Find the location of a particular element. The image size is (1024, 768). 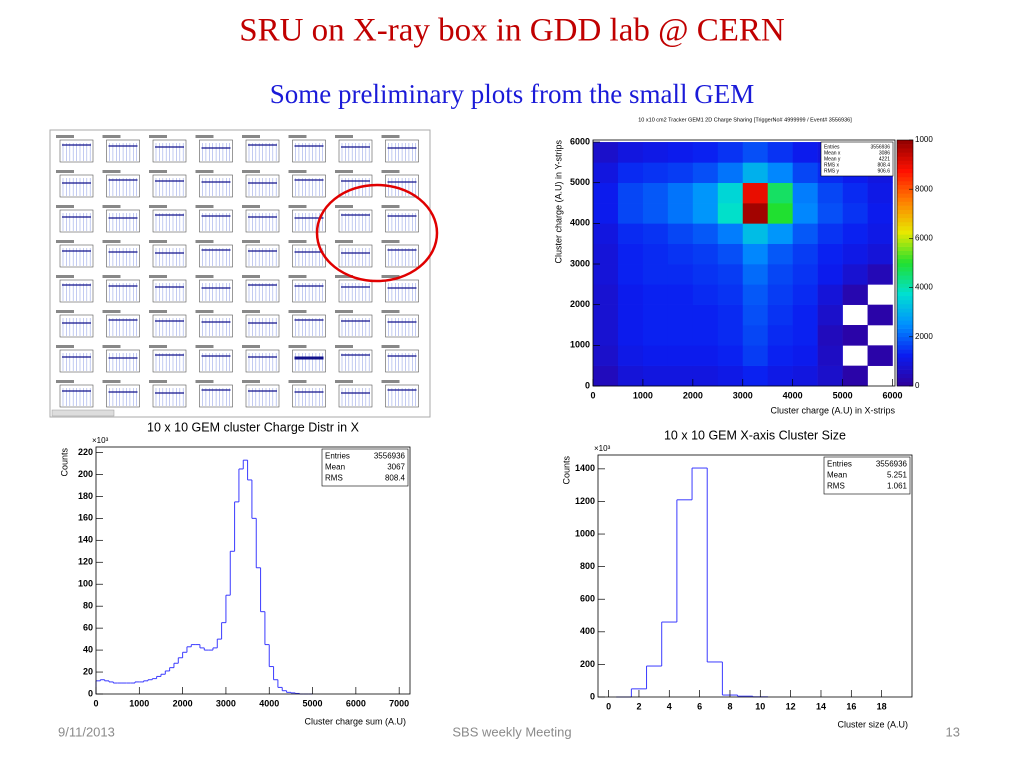

y-tick-label: 200 is located at coordinates (85, 474).